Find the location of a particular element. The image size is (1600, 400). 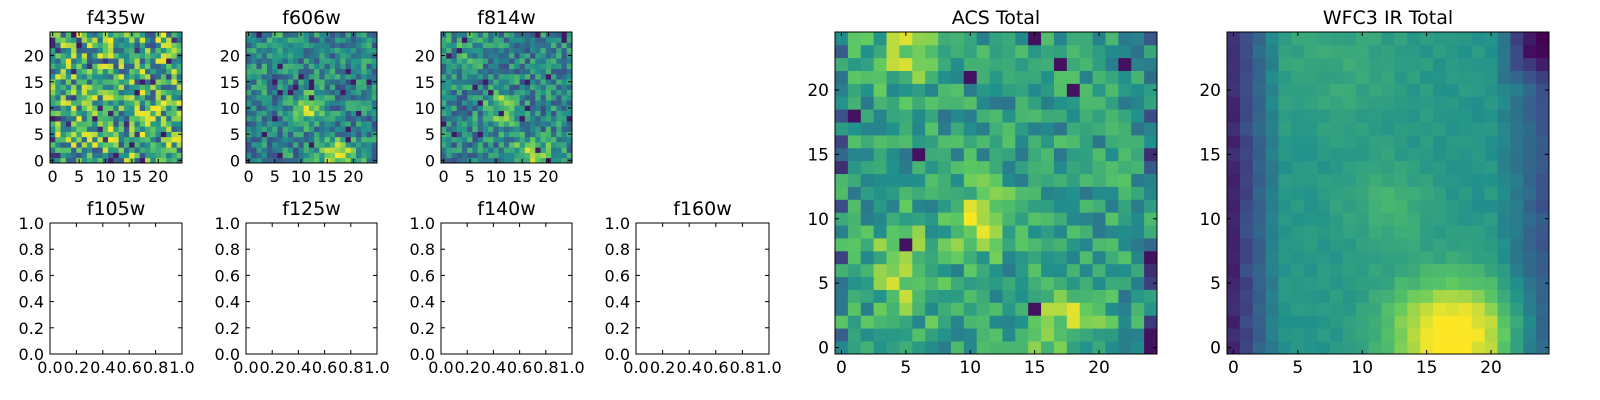

x-tick-label: 5 is located at coordinates (905, 368).